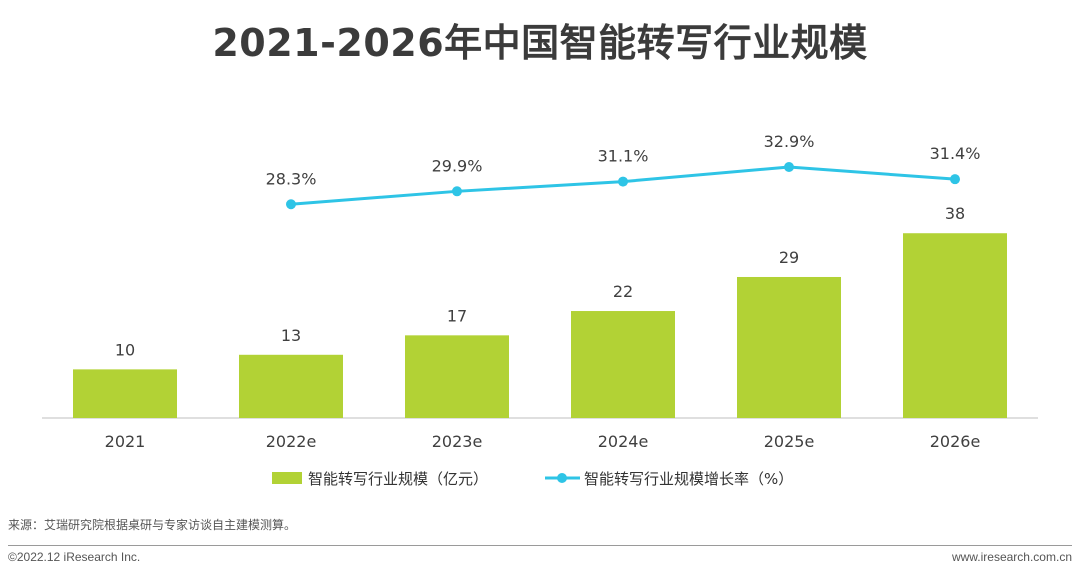 This screenshot has width=1080, height=581. What do you see at coordinates (152, 525) in the screenshot?
I see `source-note: 来源：艾瑞研究院根据桌研与专家访谈自主建模测算。` at bounding box center [152, 525].